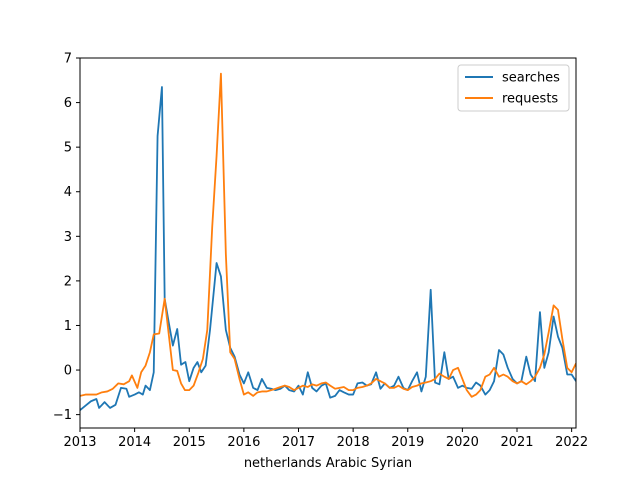 Image resolution: width=640 pixels, height=480 pixels. Describe the element at coordinates (68, 103) in the screenshot. I see `y-tick-label: 6` at that location.